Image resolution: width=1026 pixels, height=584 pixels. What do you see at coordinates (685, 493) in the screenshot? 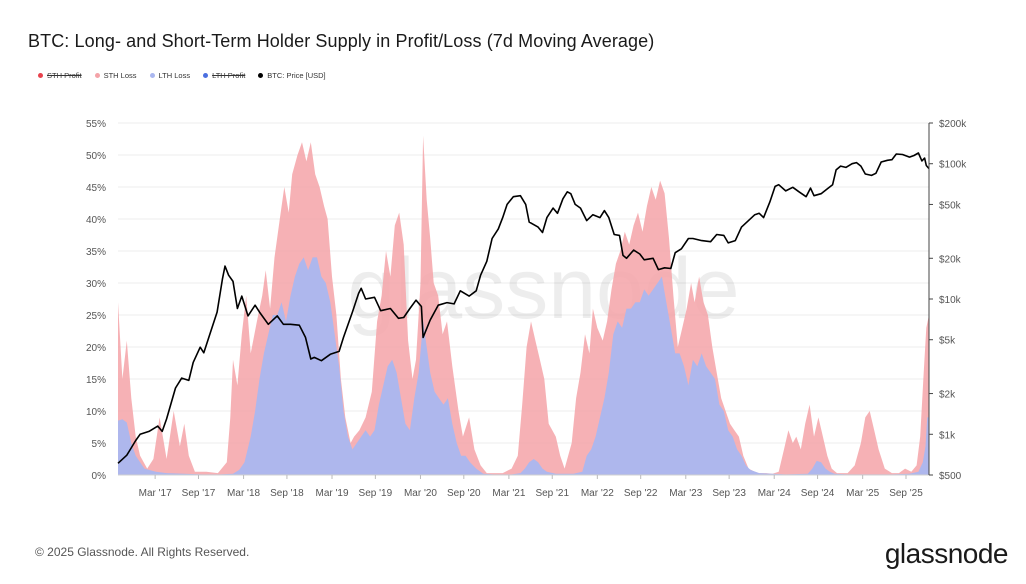
I see `x-tick-label: Mar '23` at bounding box center [685, 493].